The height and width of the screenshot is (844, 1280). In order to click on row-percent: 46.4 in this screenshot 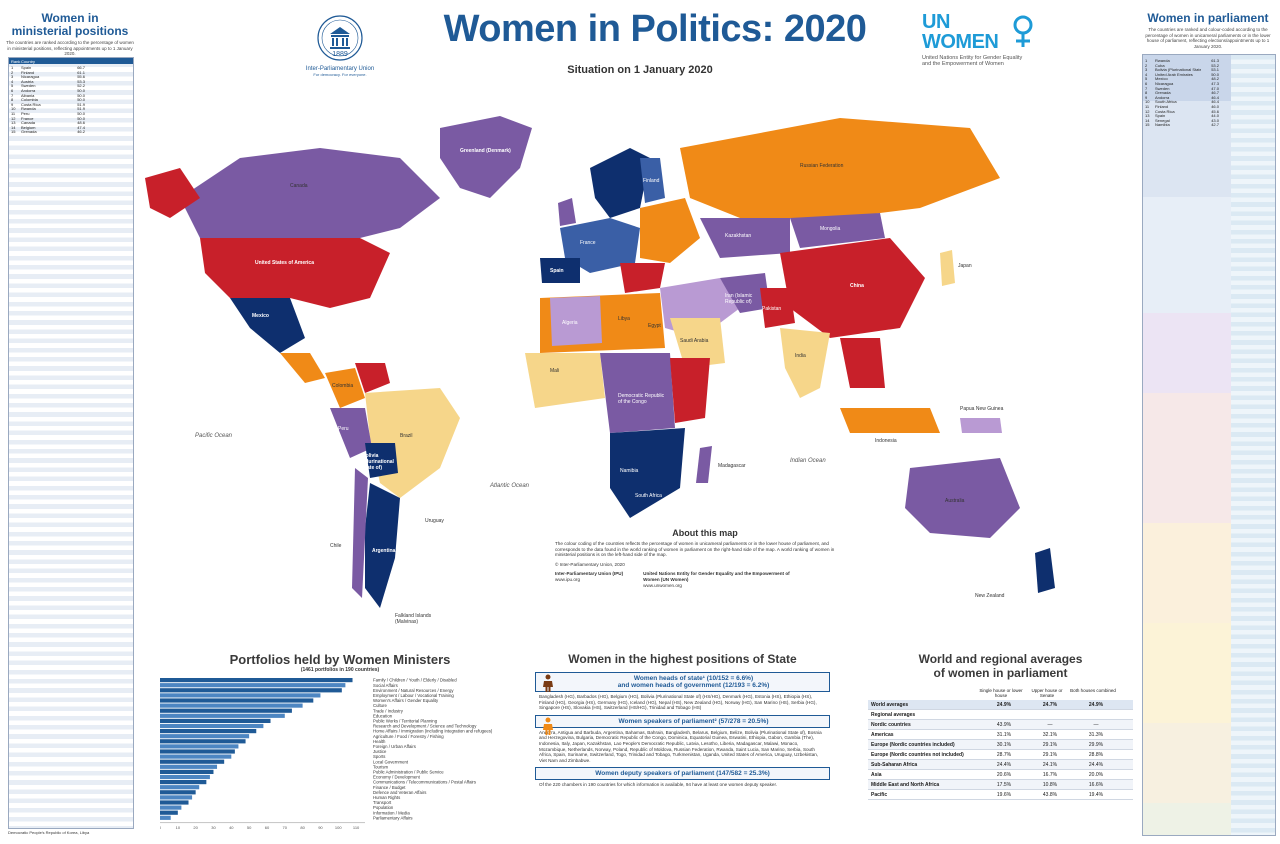, I will do `click(1215, 102)`.